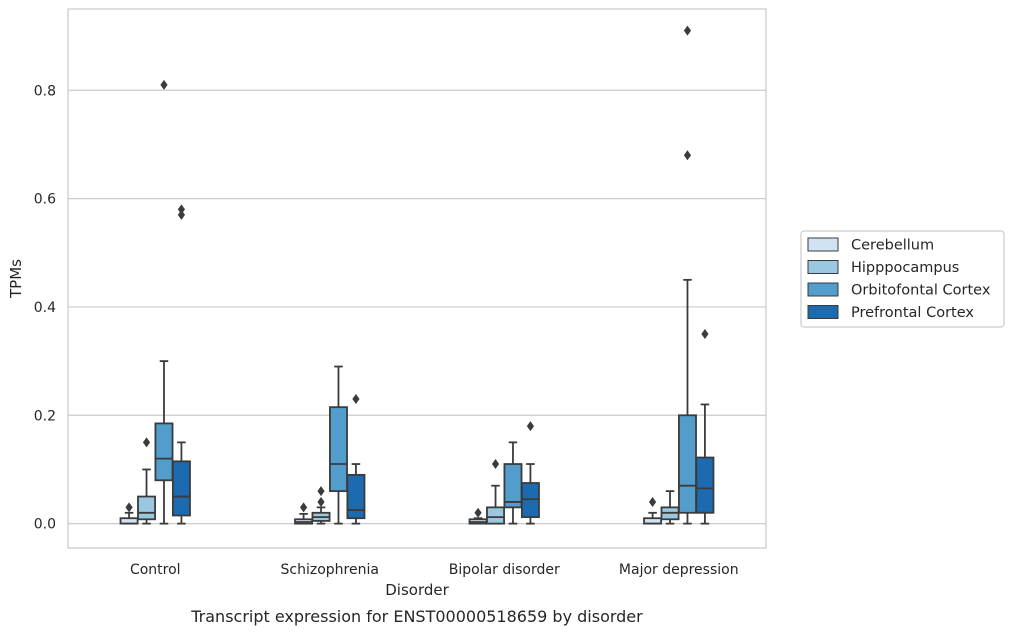 The image size is (1014, 634). What do you see at coordinates (921, 291) in the screenshot?
I see `legend-label: Orbitofontal Cortex` at bounding box center [921, 291].